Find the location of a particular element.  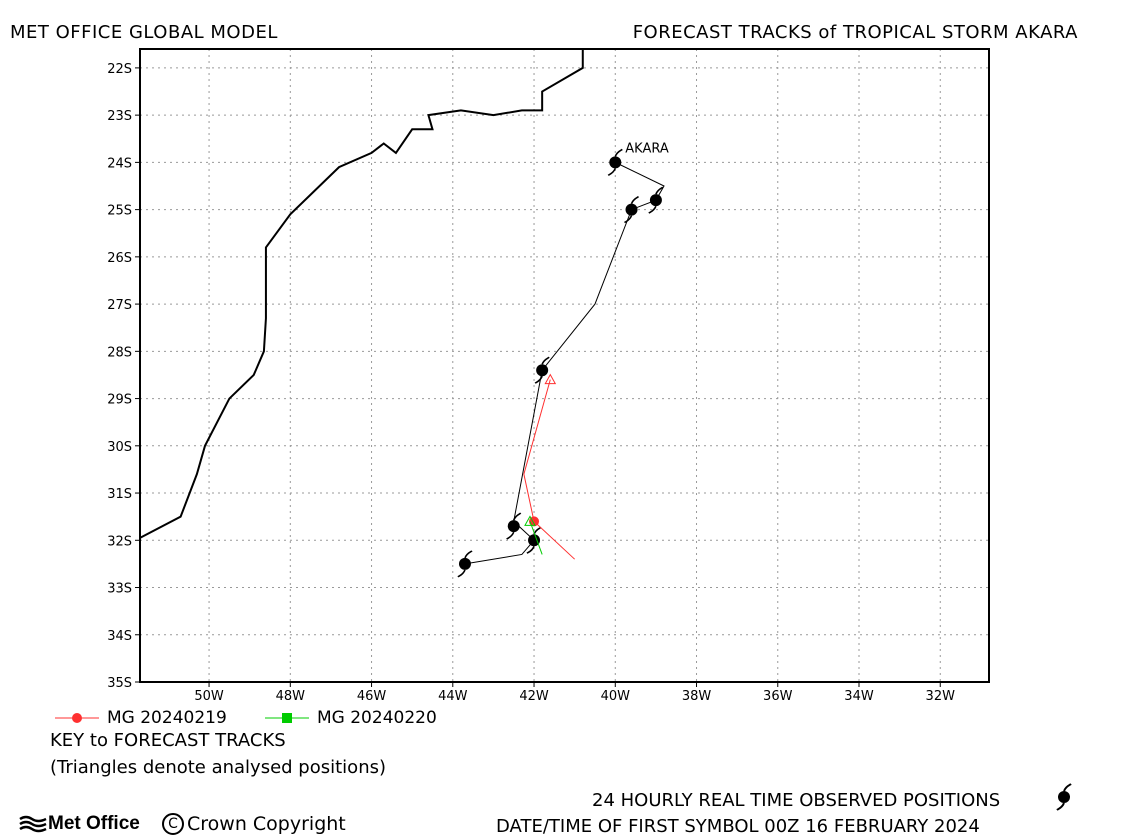

logo-text: Met Office is located at coordinates (94, 823).